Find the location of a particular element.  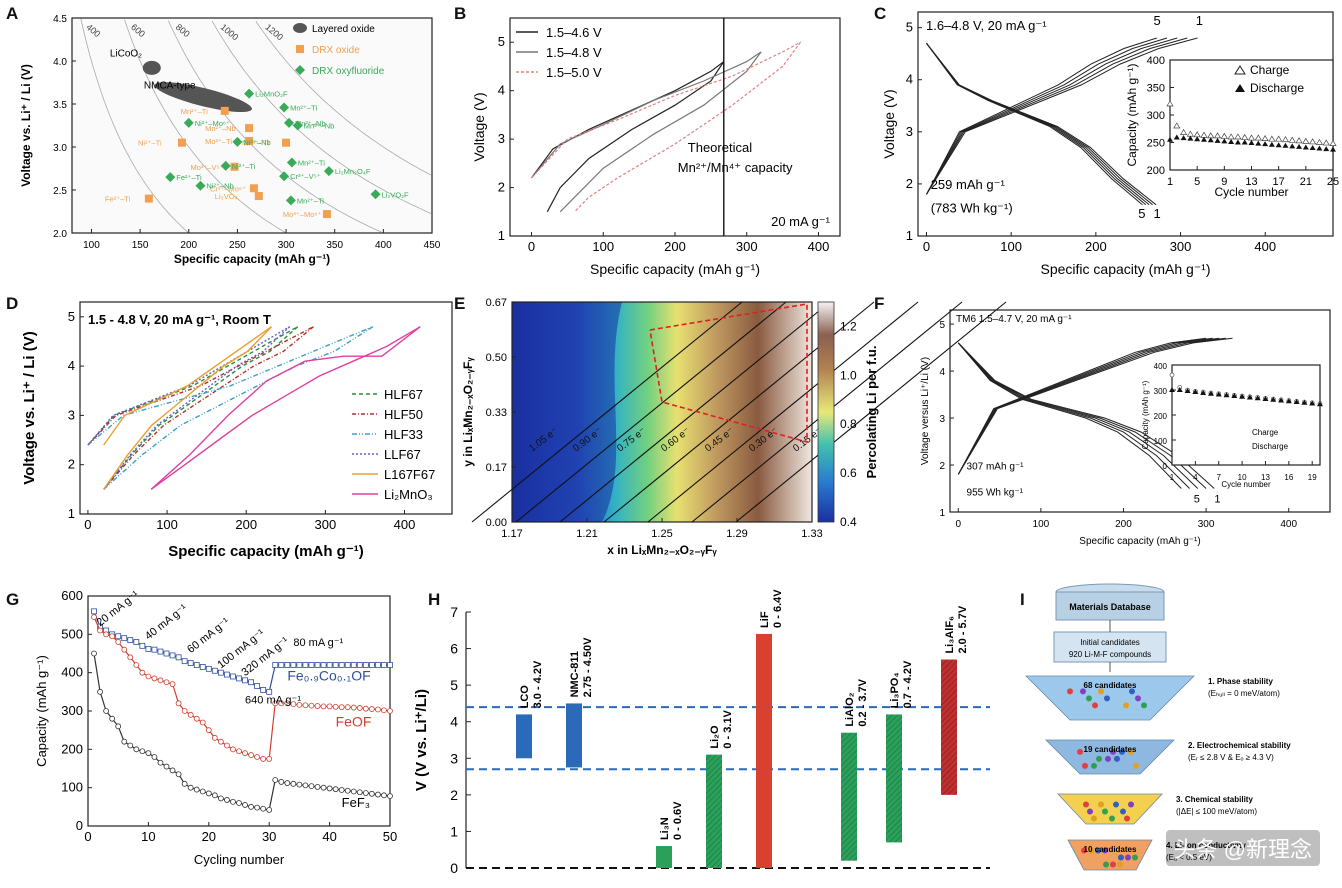

y-axis-label: Voltage versus Li⁺/Li (V) is located at coordinates (925, 411).